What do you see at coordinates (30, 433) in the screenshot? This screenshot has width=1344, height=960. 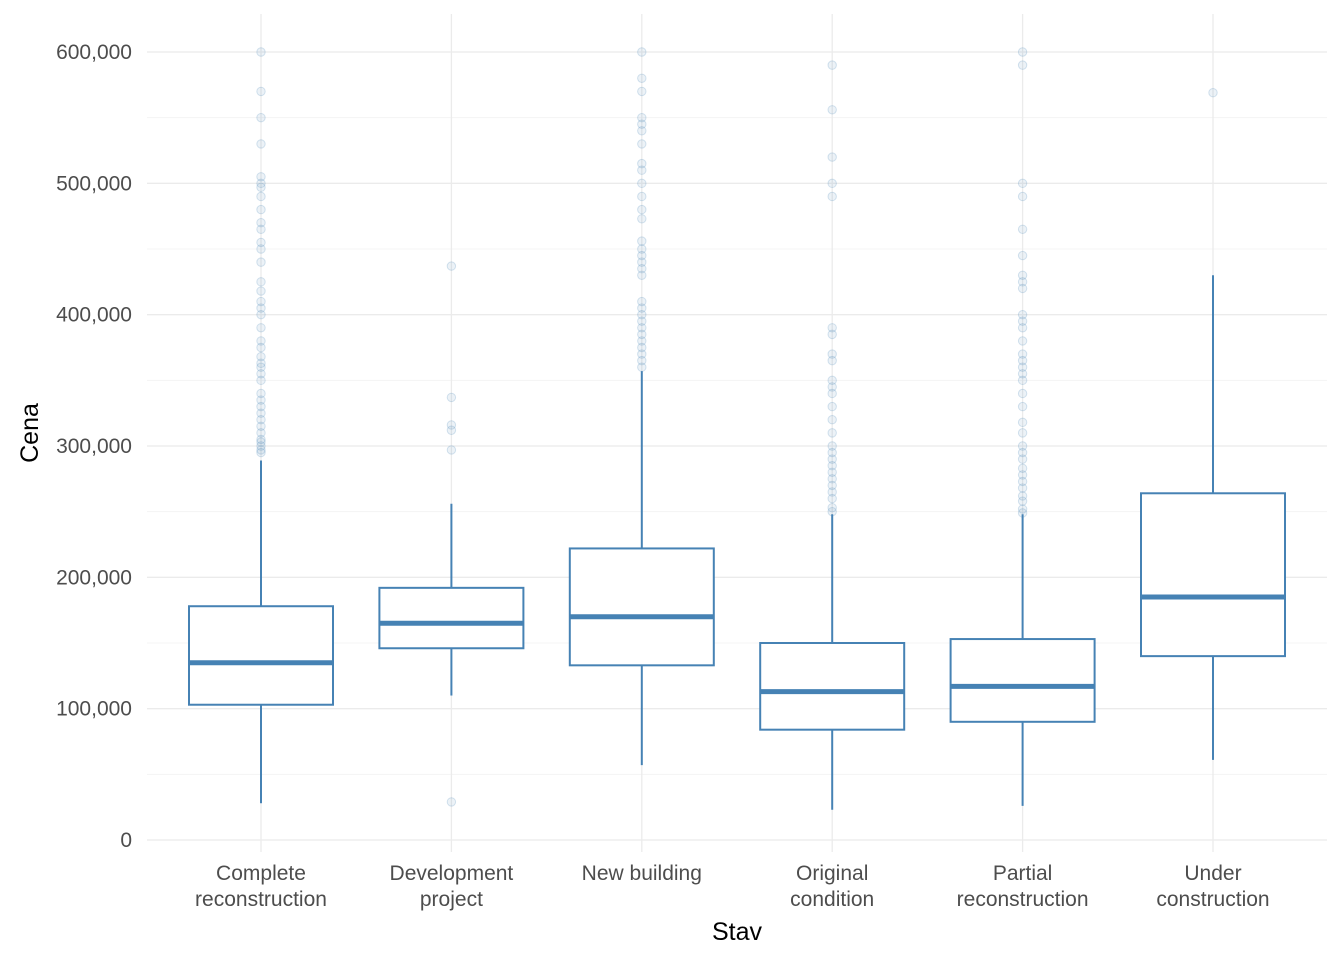 I see `y-axis-title: Cena` at bounding box center [30, 433].